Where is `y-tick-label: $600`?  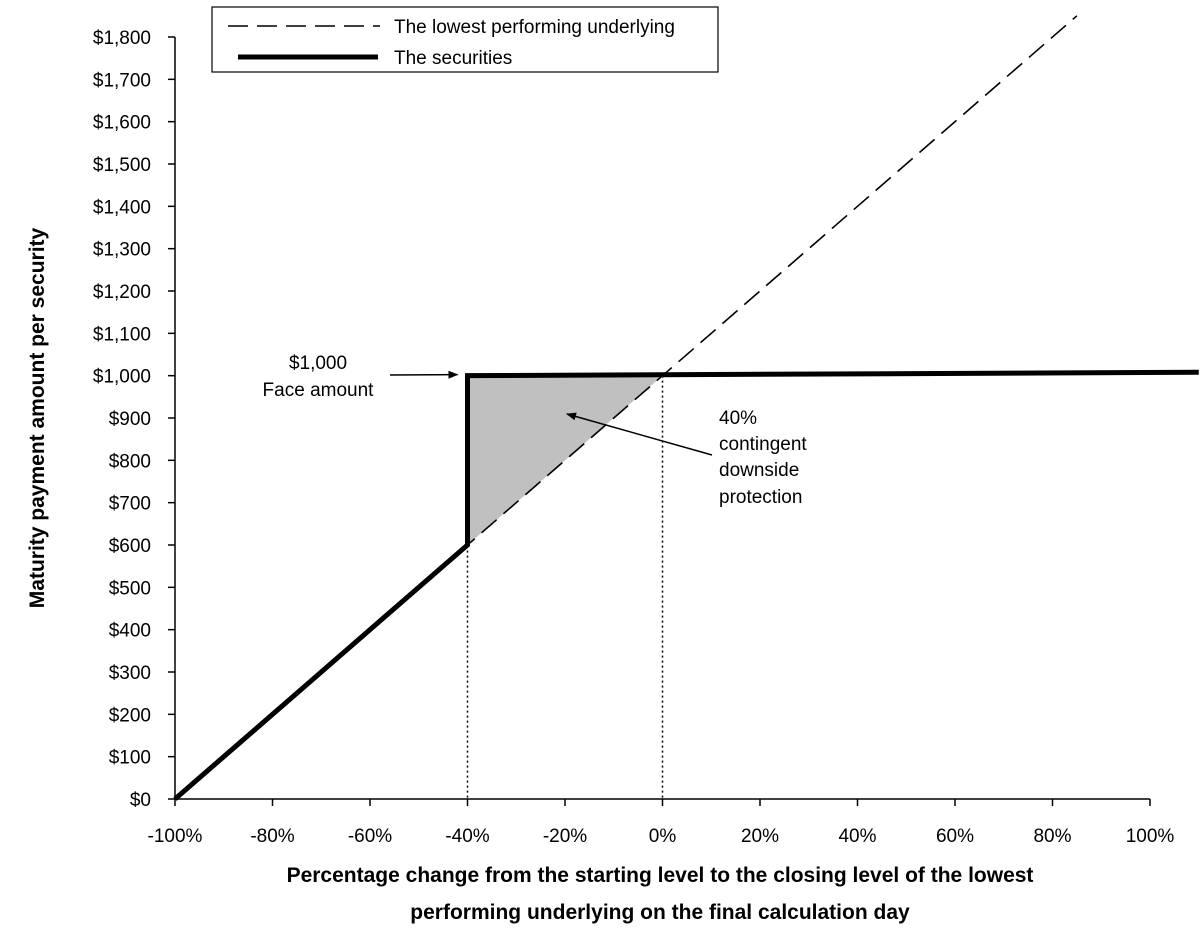 y-tick-label: $600 is located at coordinates (130, 546).